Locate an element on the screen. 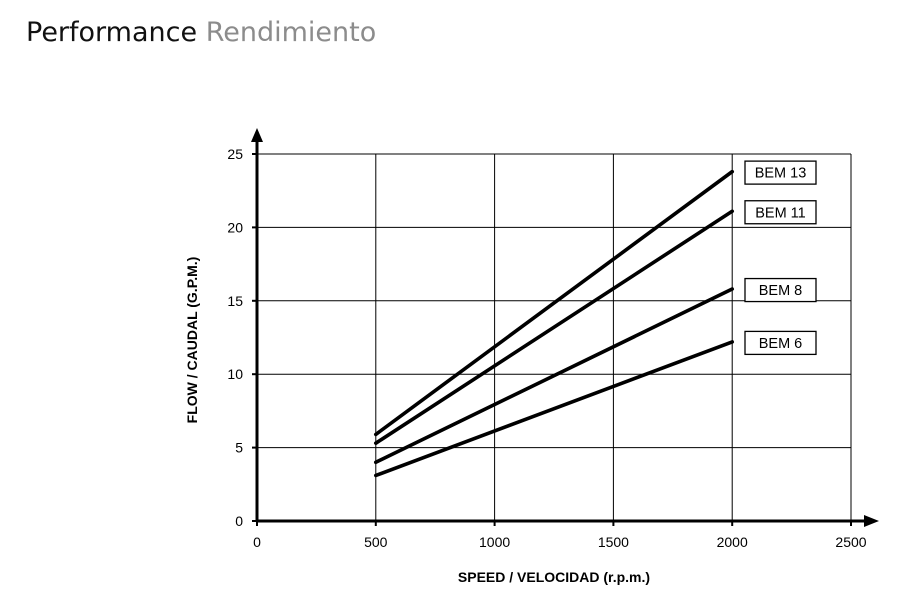 The image size is (919, 612). series-label: BEM 6 is located at coordinates (781, 344).